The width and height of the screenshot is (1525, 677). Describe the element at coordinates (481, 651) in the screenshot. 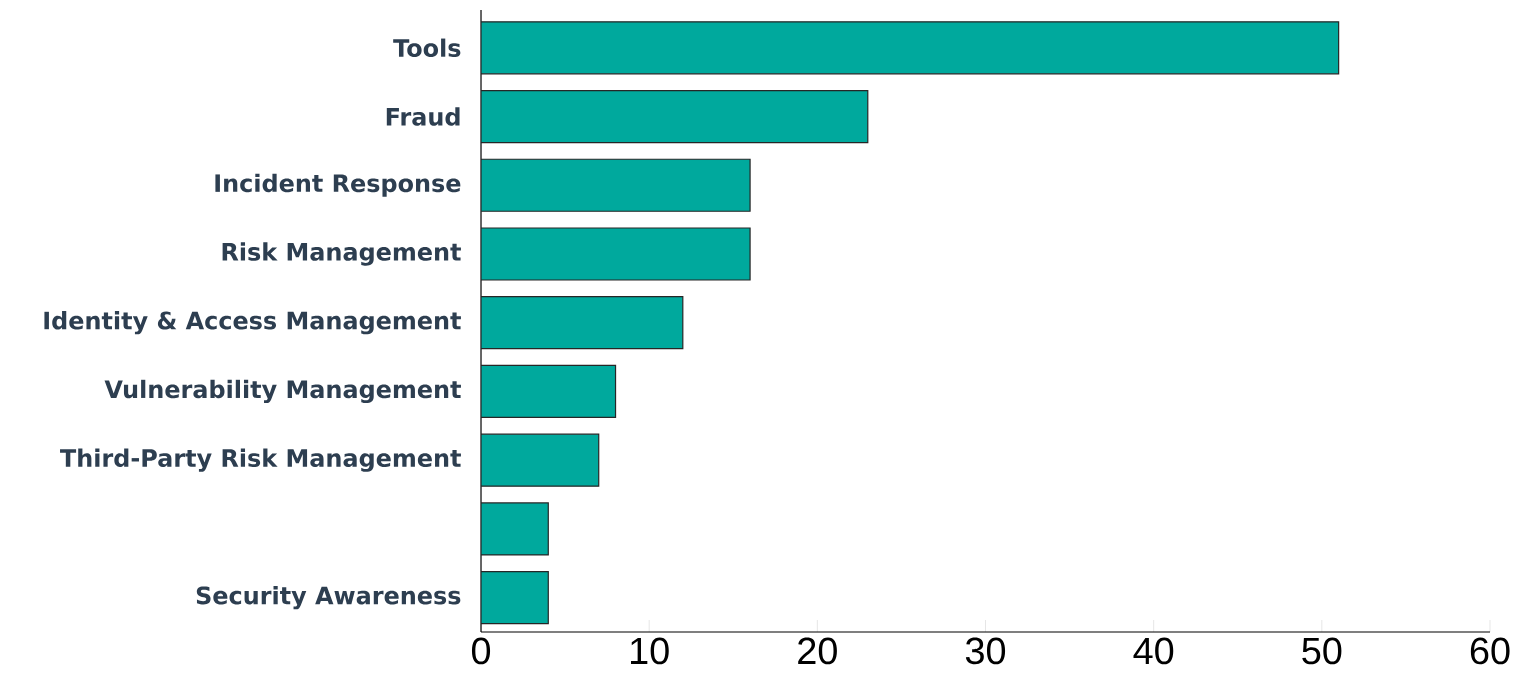

I see `x-tick-label: 0` at that location.